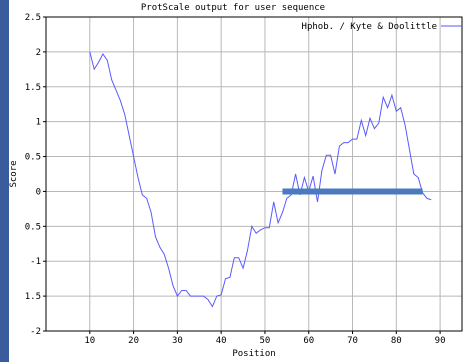 The image size is (468, 362). What do you see at coordinates (265, 341) in the screenshot?
I see `x-tick-label: 50` at bounding box center [265, 341].